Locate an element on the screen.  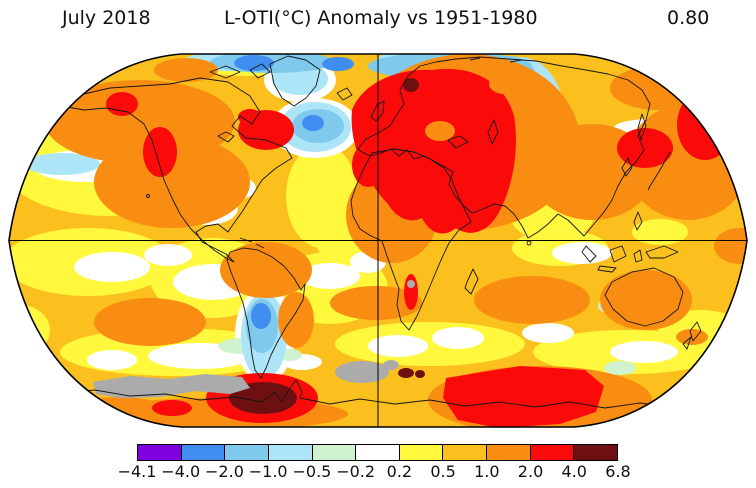
colorbar-tick-label: 0.5 is located at coordinates (443, 471).